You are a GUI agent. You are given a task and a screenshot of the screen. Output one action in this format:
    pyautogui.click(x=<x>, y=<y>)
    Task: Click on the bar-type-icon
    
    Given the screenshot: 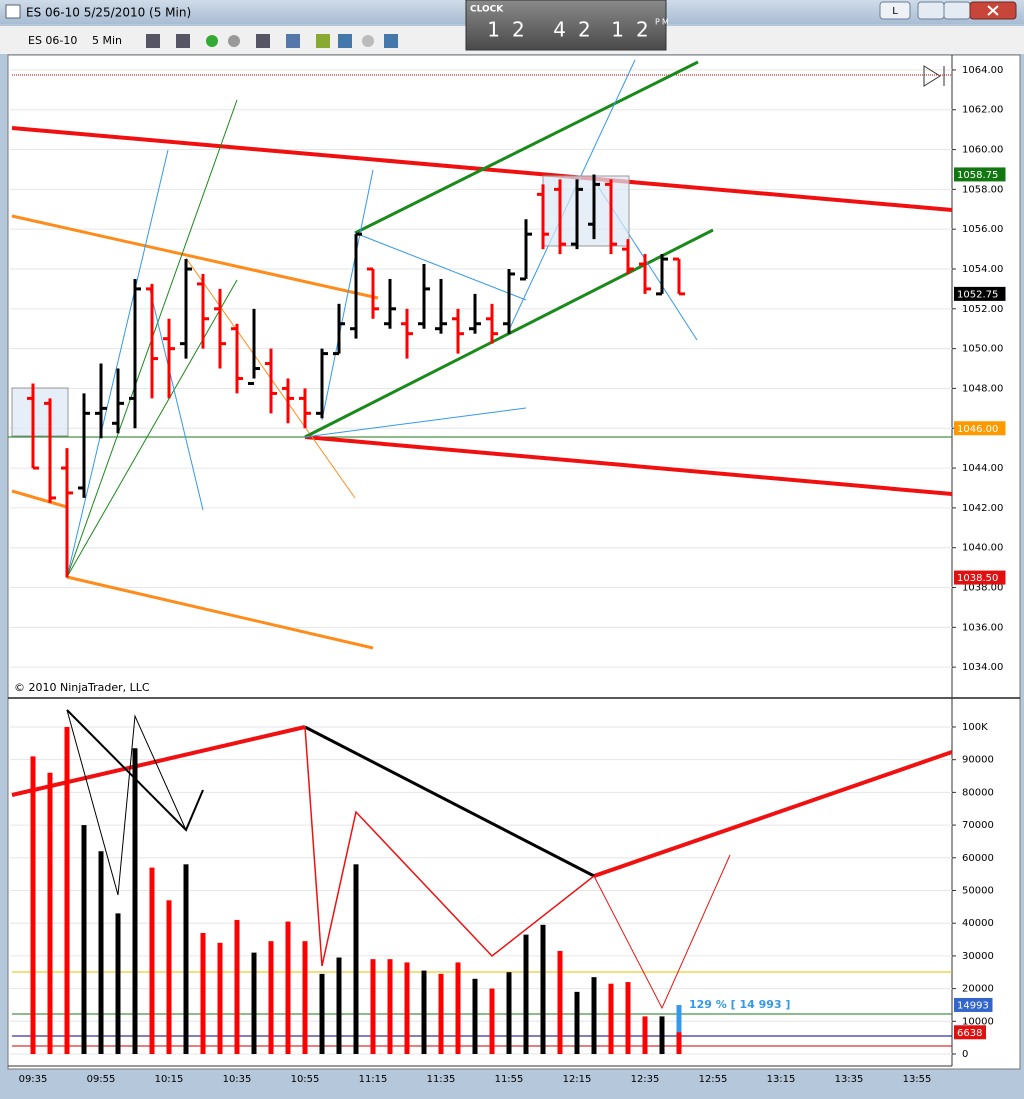 What is the action you would take?
    pyautogui.click(x=153, y=41)
    